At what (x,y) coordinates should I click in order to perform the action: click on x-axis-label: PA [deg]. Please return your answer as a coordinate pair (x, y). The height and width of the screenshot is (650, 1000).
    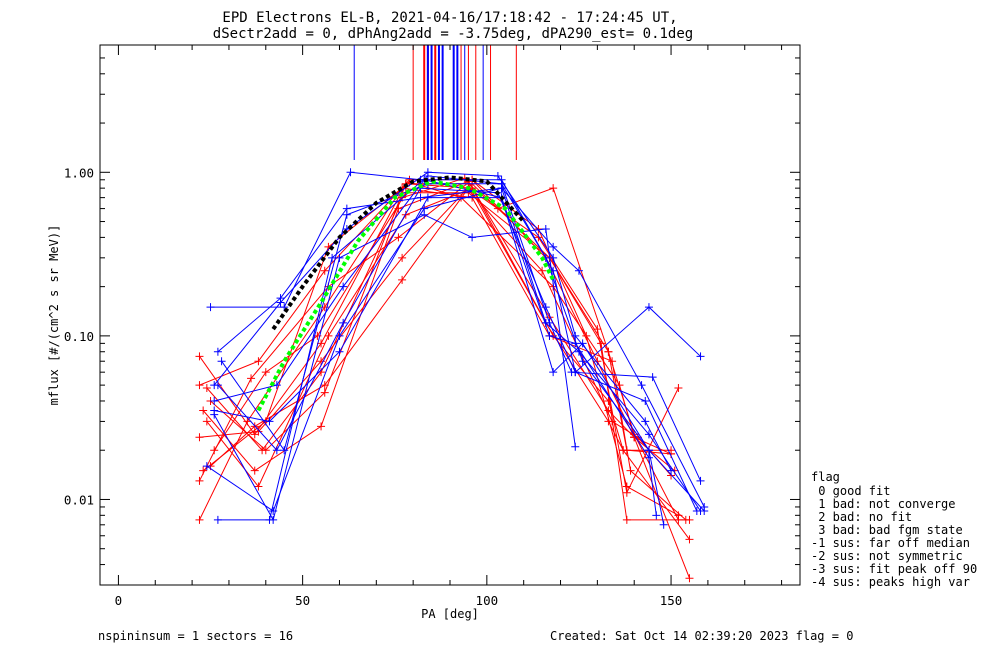
    Looking at the image, I should click on (450, 614).